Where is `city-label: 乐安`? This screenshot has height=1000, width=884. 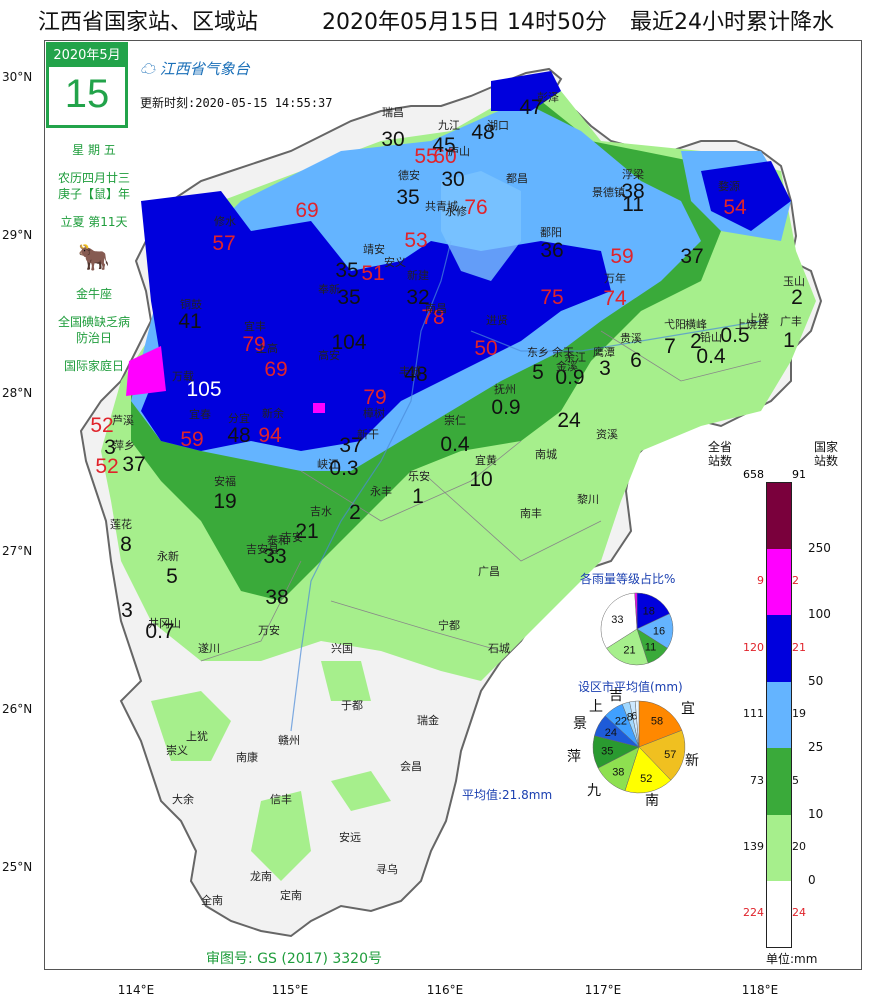
city-label: 乐安 is located at coordinates (419, 476).